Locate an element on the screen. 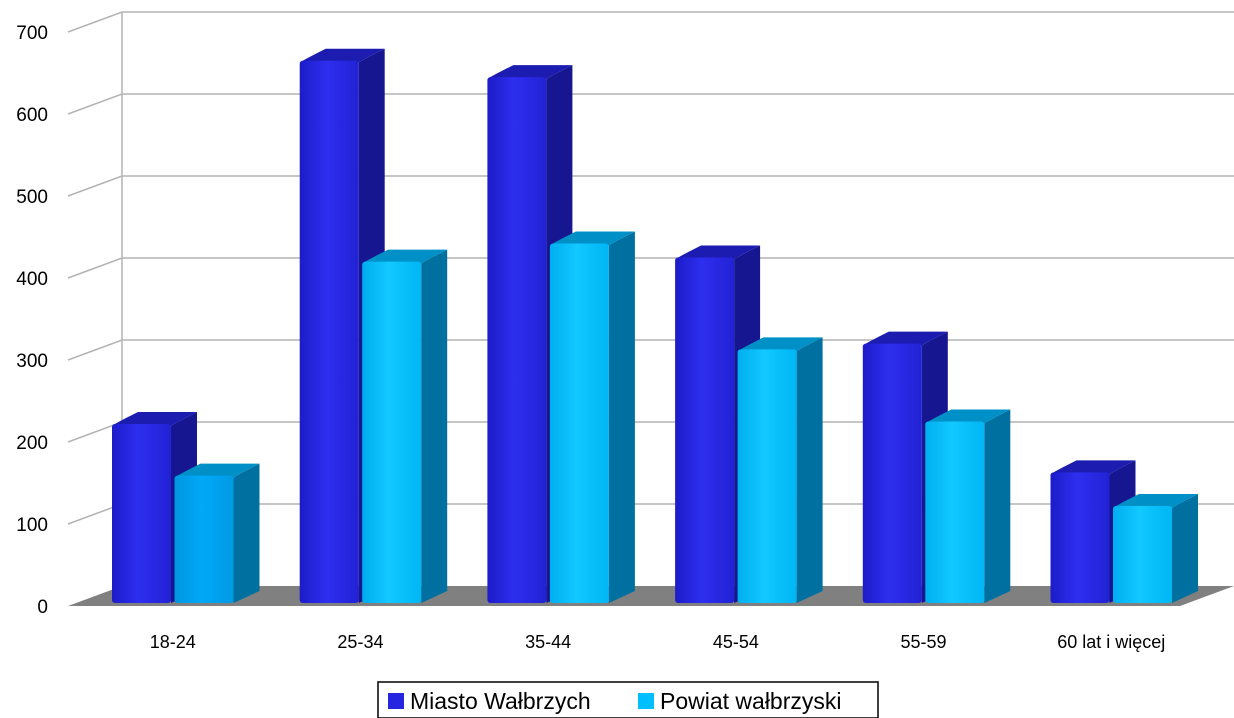 This screenshot has height=718, width=1234. y-tick-label: 500 is located at coordinates (32, 197).